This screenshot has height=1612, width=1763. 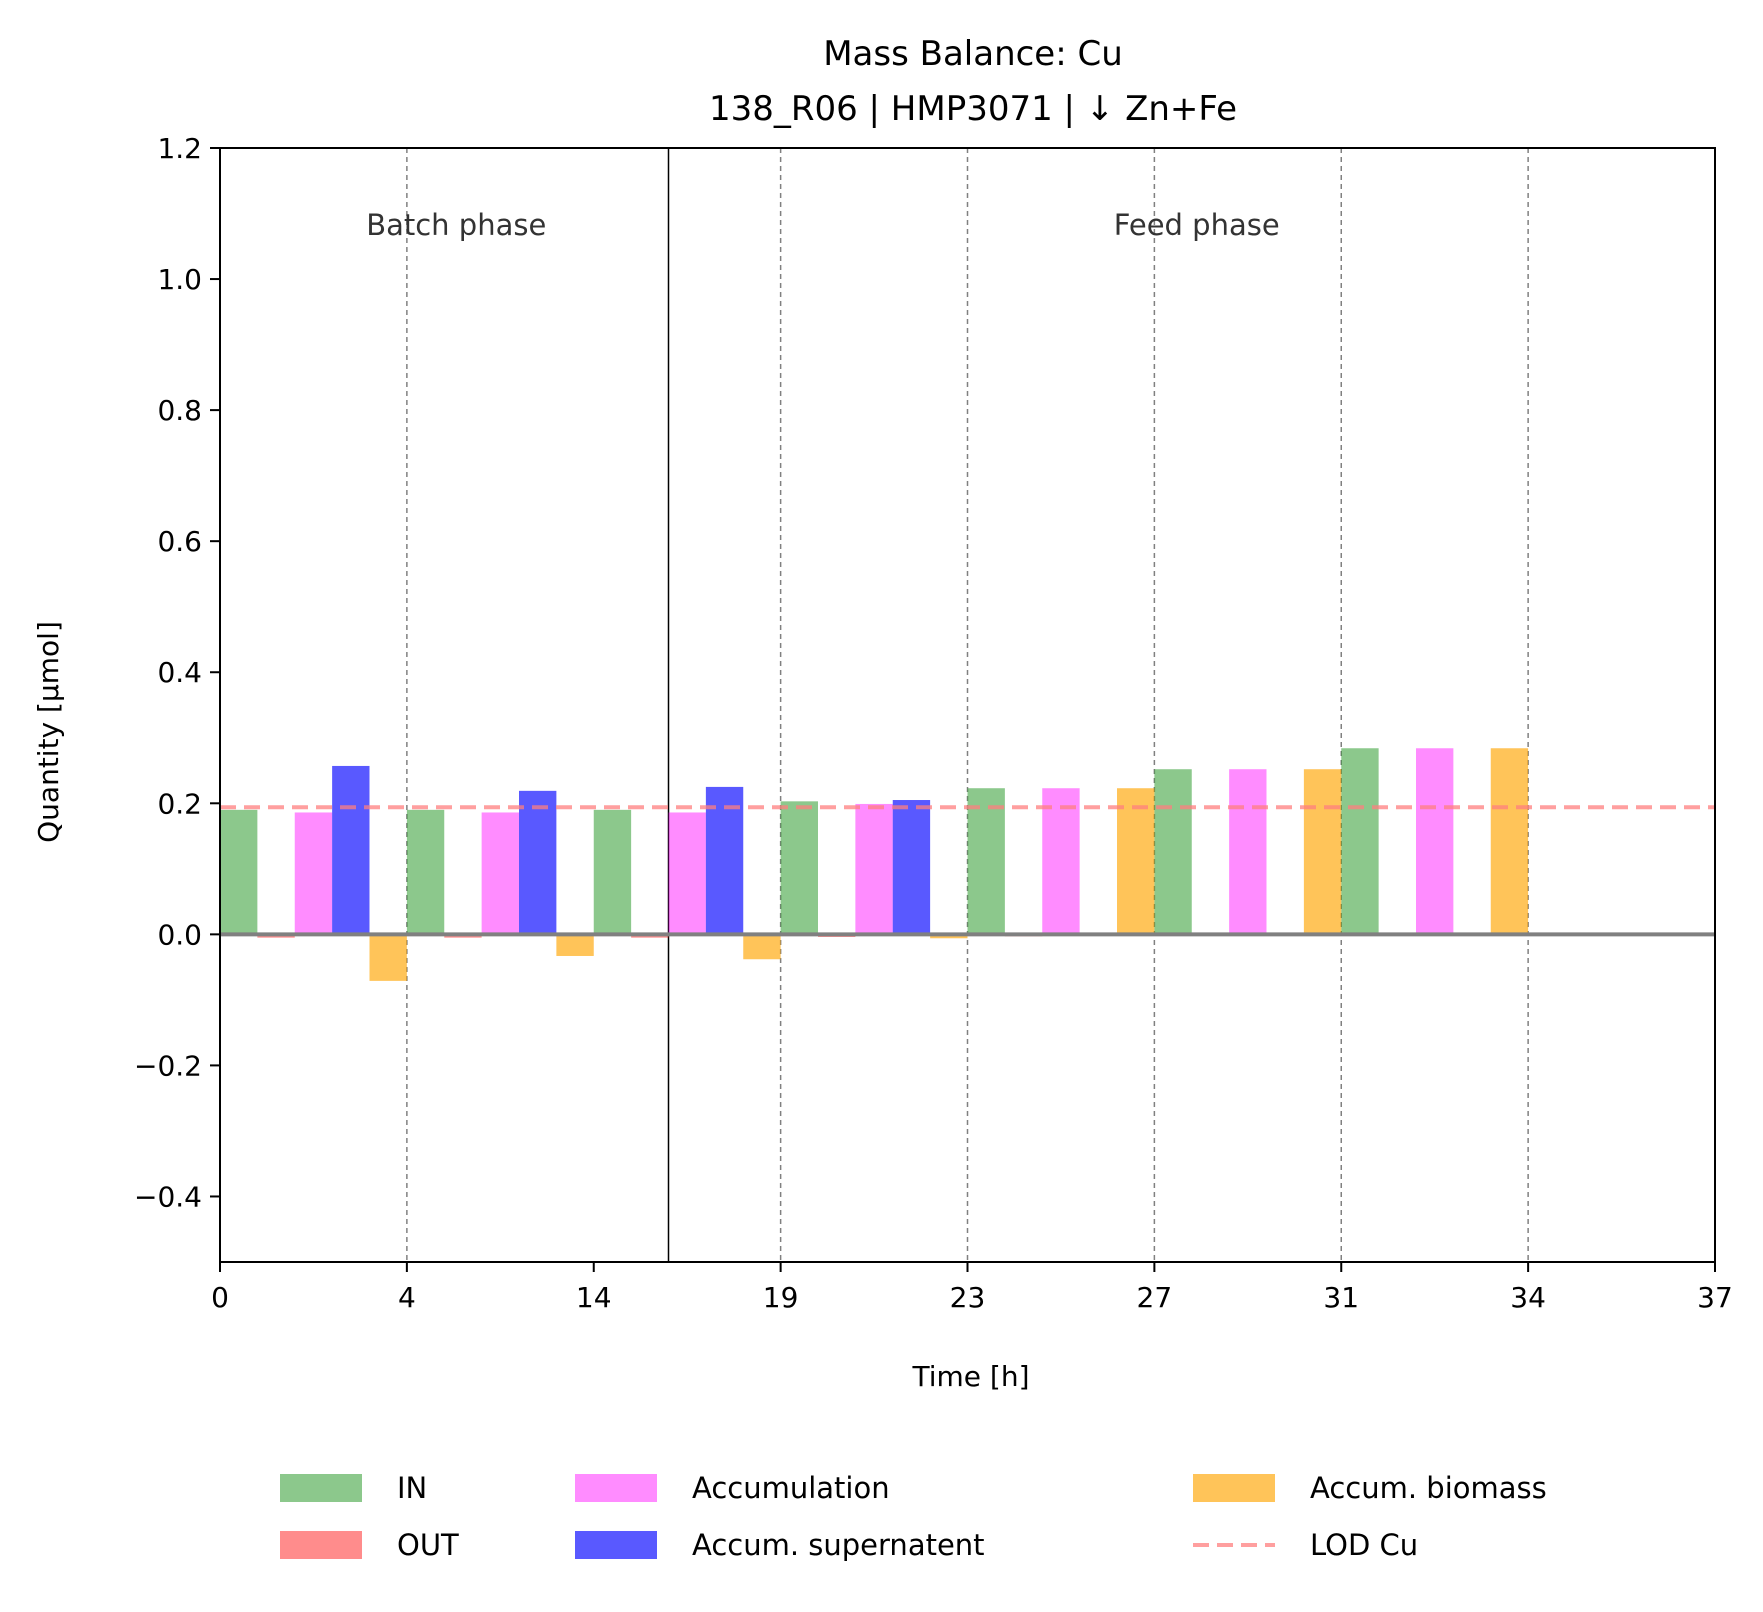 What do you see at coordinates (179, 803) in the screenshot?
I see `y-tick-label: 0.2` at bounding box center [179, 803].